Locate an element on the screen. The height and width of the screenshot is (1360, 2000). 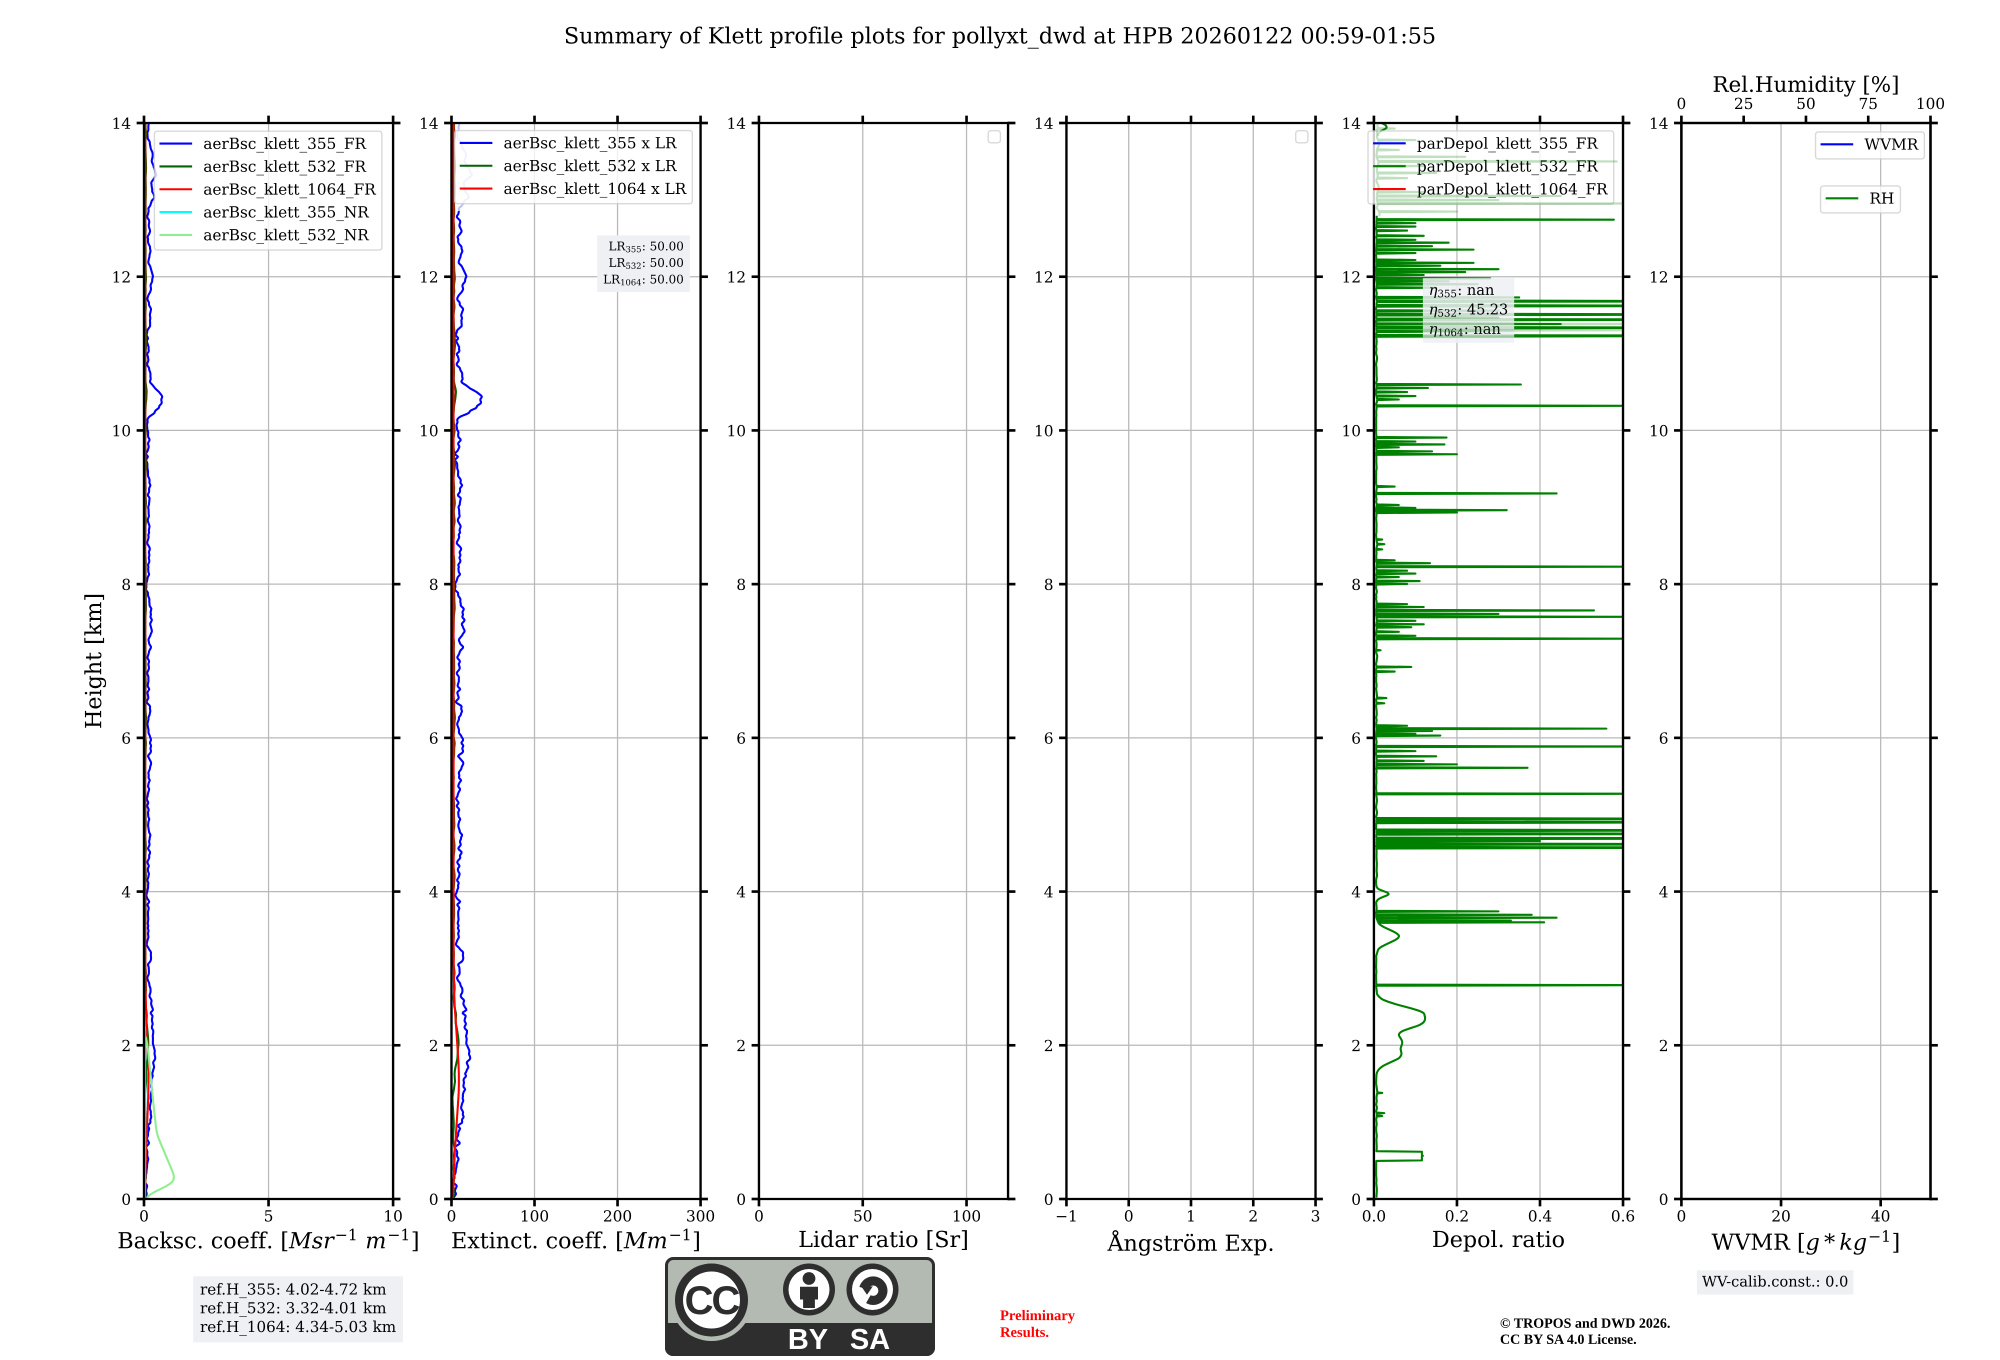
svg-text: SA is located at coordinates (870, 1340).